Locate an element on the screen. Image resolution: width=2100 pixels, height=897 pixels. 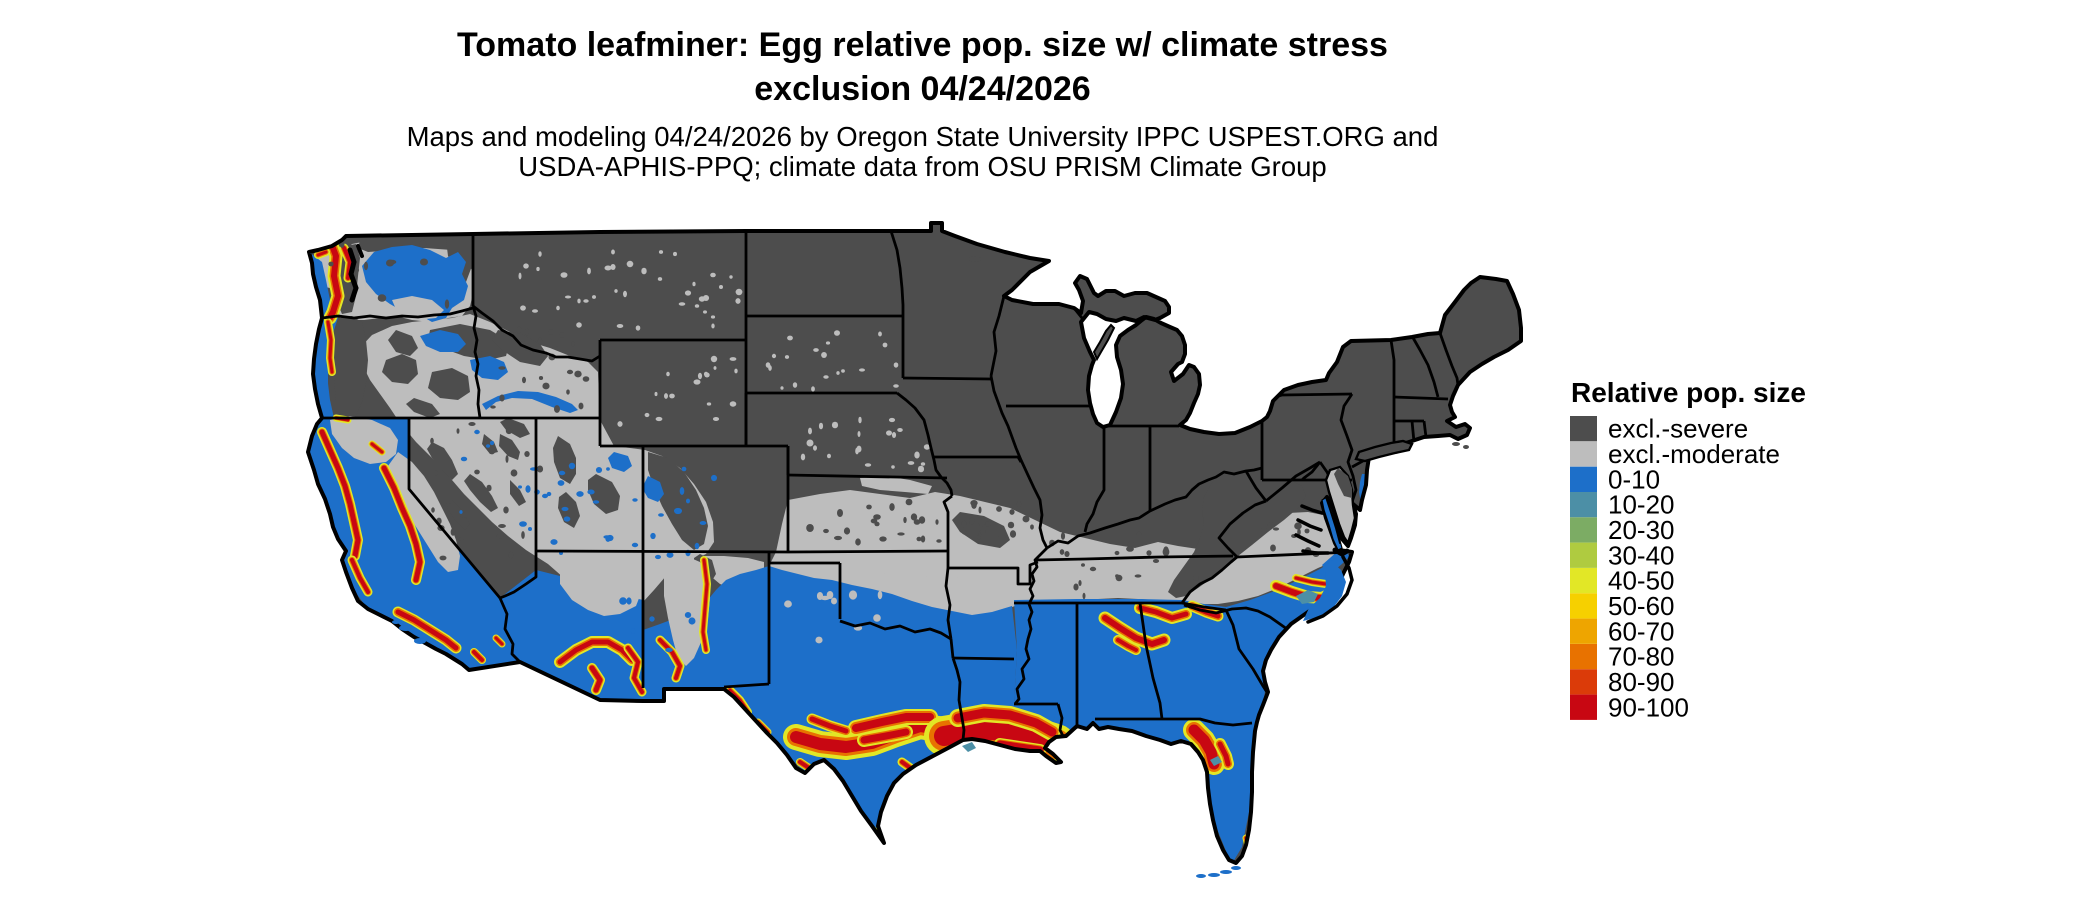
svg-text: 60-70 is located at coordinates (1641, 631).